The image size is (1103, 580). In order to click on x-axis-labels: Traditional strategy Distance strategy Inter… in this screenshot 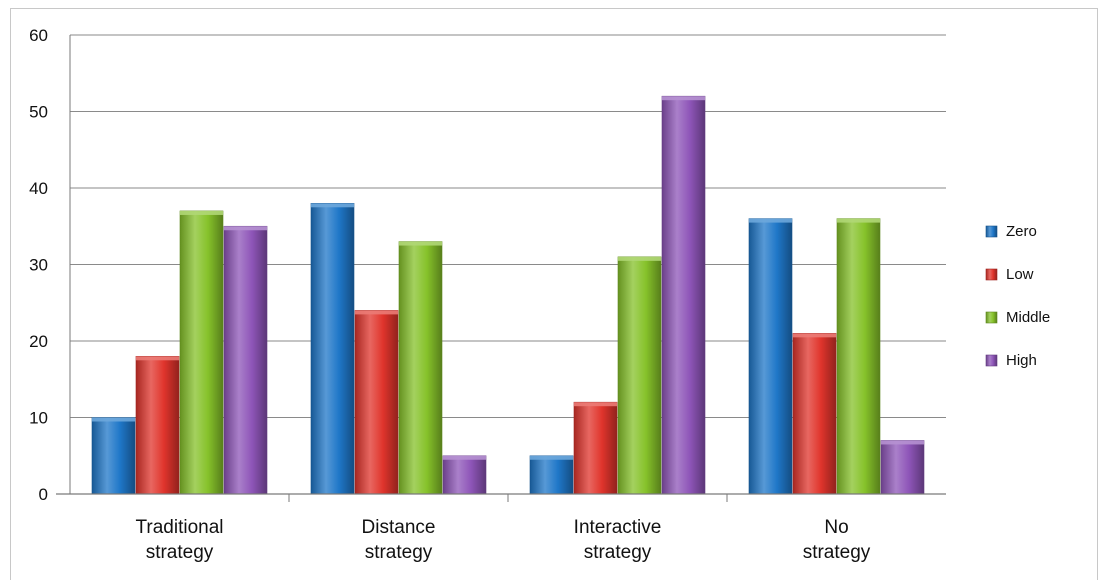, I will do `click(502, 540)`.